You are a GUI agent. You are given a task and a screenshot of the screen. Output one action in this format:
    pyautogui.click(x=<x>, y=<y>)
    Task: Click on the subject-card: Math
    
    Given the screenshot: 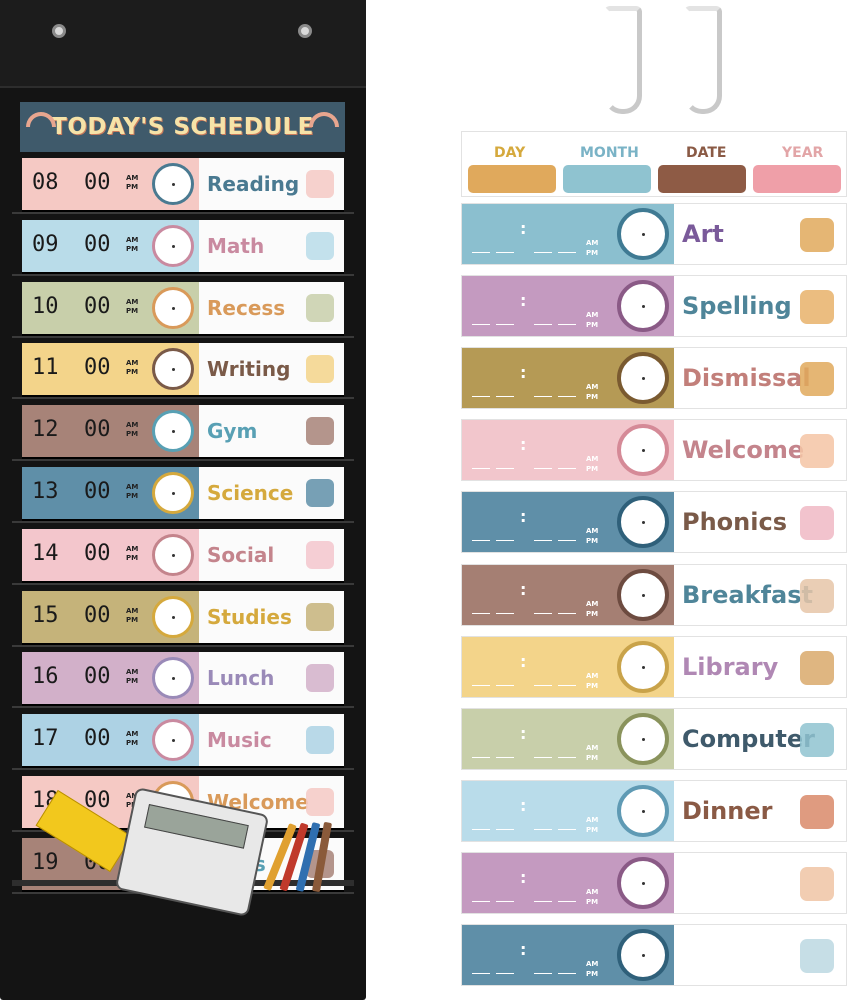 What is the action you would take?
    pyautogui.click(x=271, y=246)
    